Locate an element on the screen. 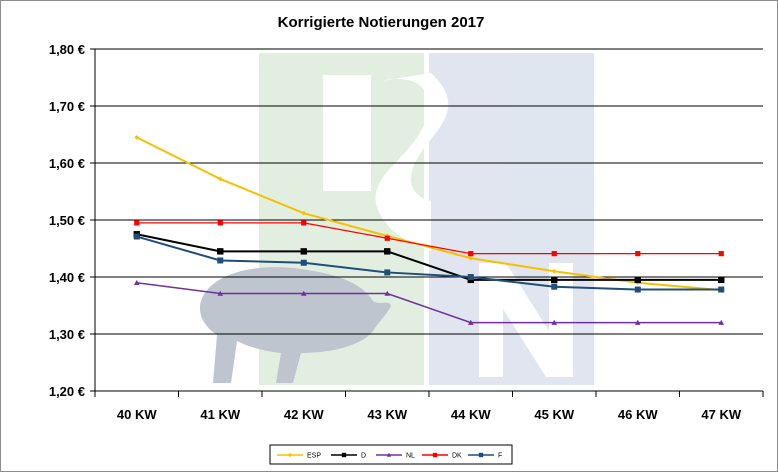 This screenshot has width=778, height=473. x-tick-label: 46 KW is located at coordinates (638, 414).